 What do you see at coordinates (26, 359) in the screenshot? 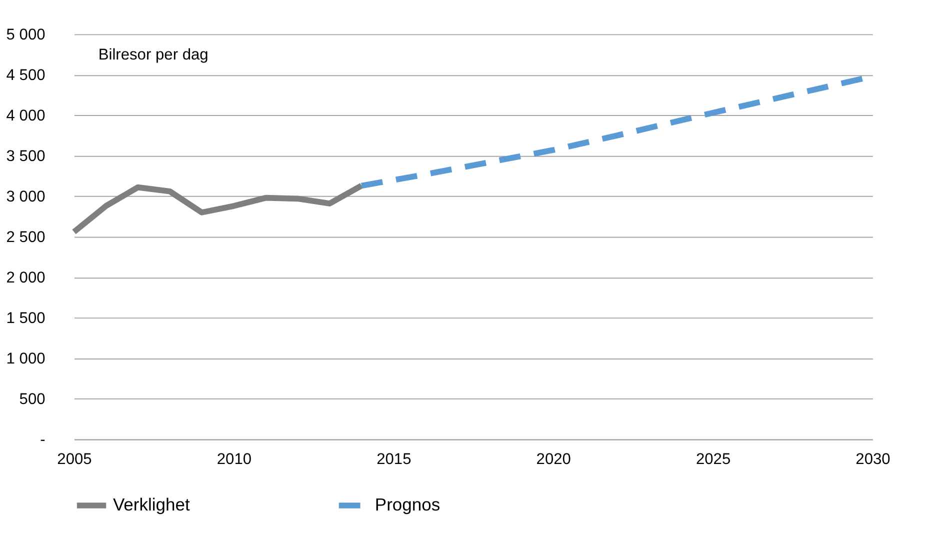
I see `y-tick-label: 1 000` at bounding box center [26, 359].